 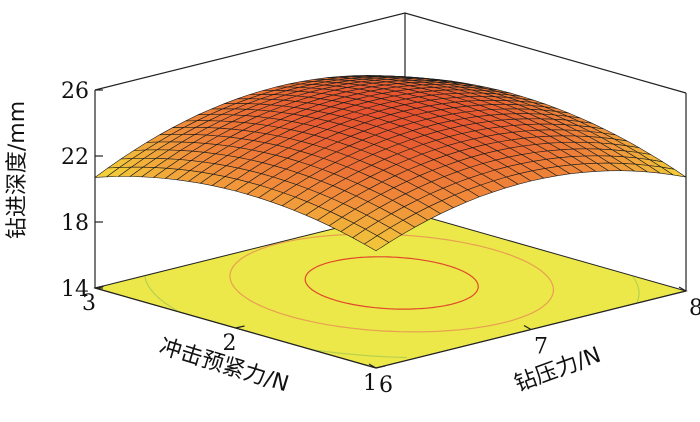 What do you see at coordinates (17, 170) in the screenshot?
I see `z-axis-label: 钻进深度/mm` at bounding box center [17, 170].